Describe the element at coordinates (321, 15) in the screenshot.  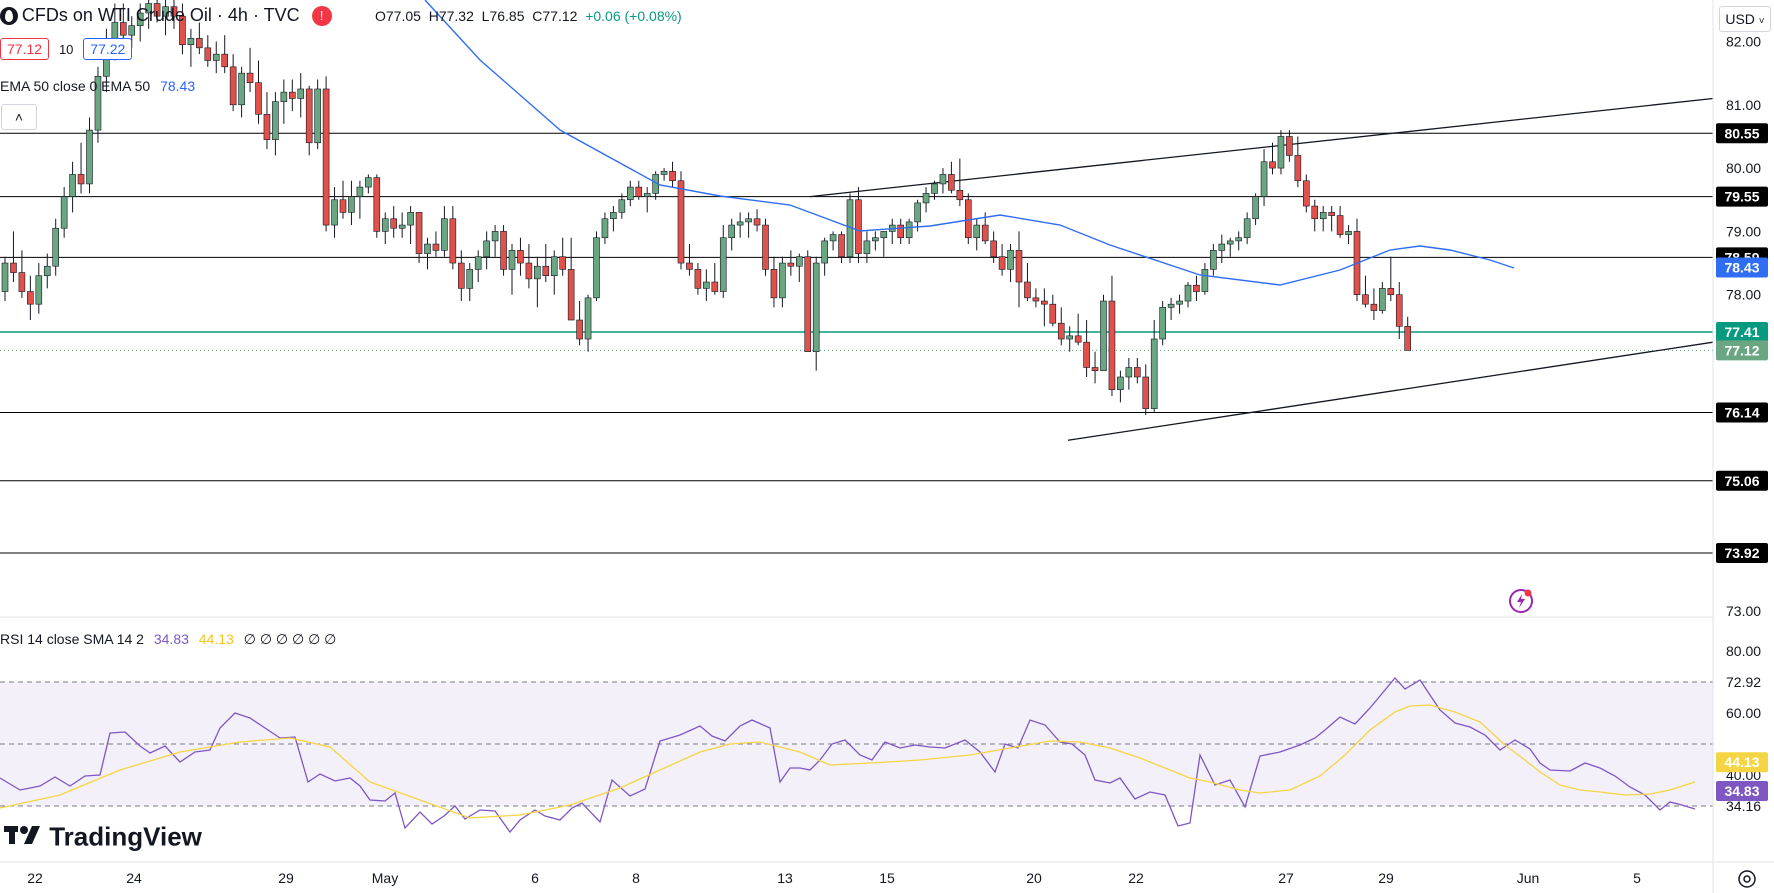
I see `alert-icon: !` at that location.